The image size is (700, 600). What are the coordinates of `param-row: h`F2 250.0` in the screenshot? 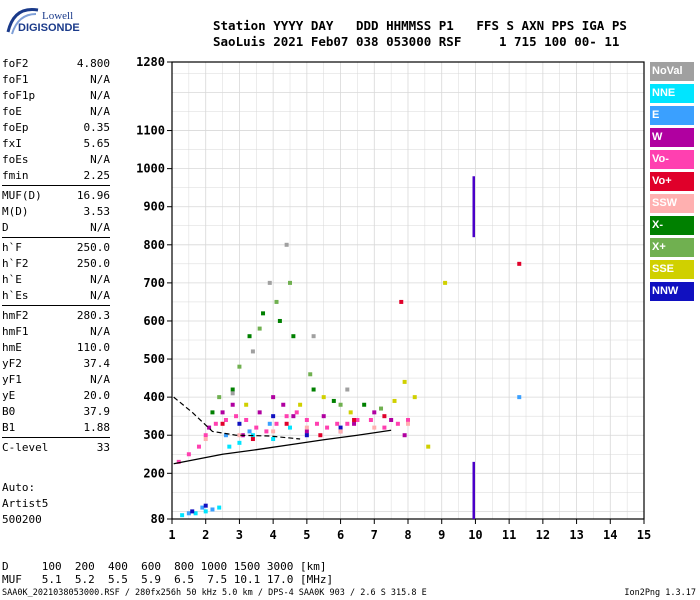 It's located at (56, 264).